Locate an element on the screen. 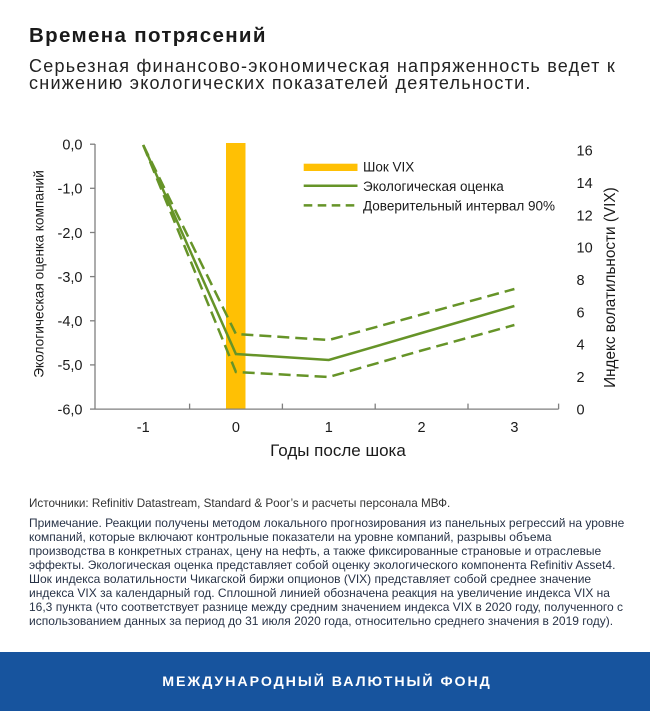 The image size is (650, 713). svg-text: 4 is located at coordinates (581, 346).